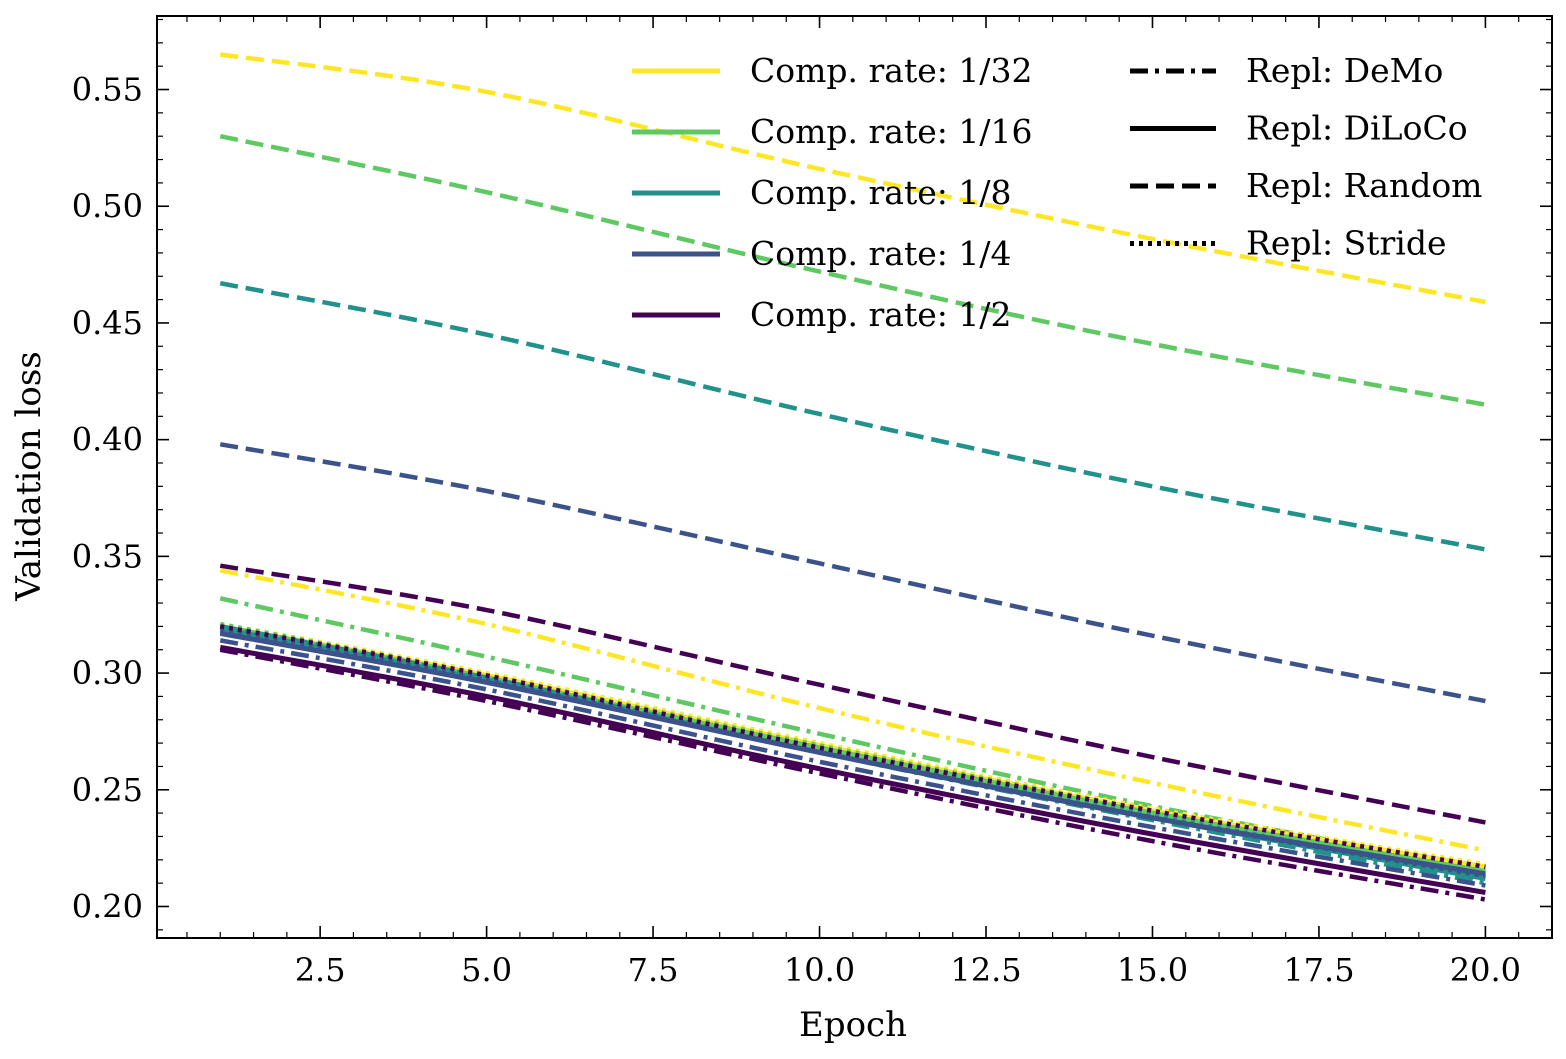  I want to click on x-tick-label: 5.0, so click(486, 970).